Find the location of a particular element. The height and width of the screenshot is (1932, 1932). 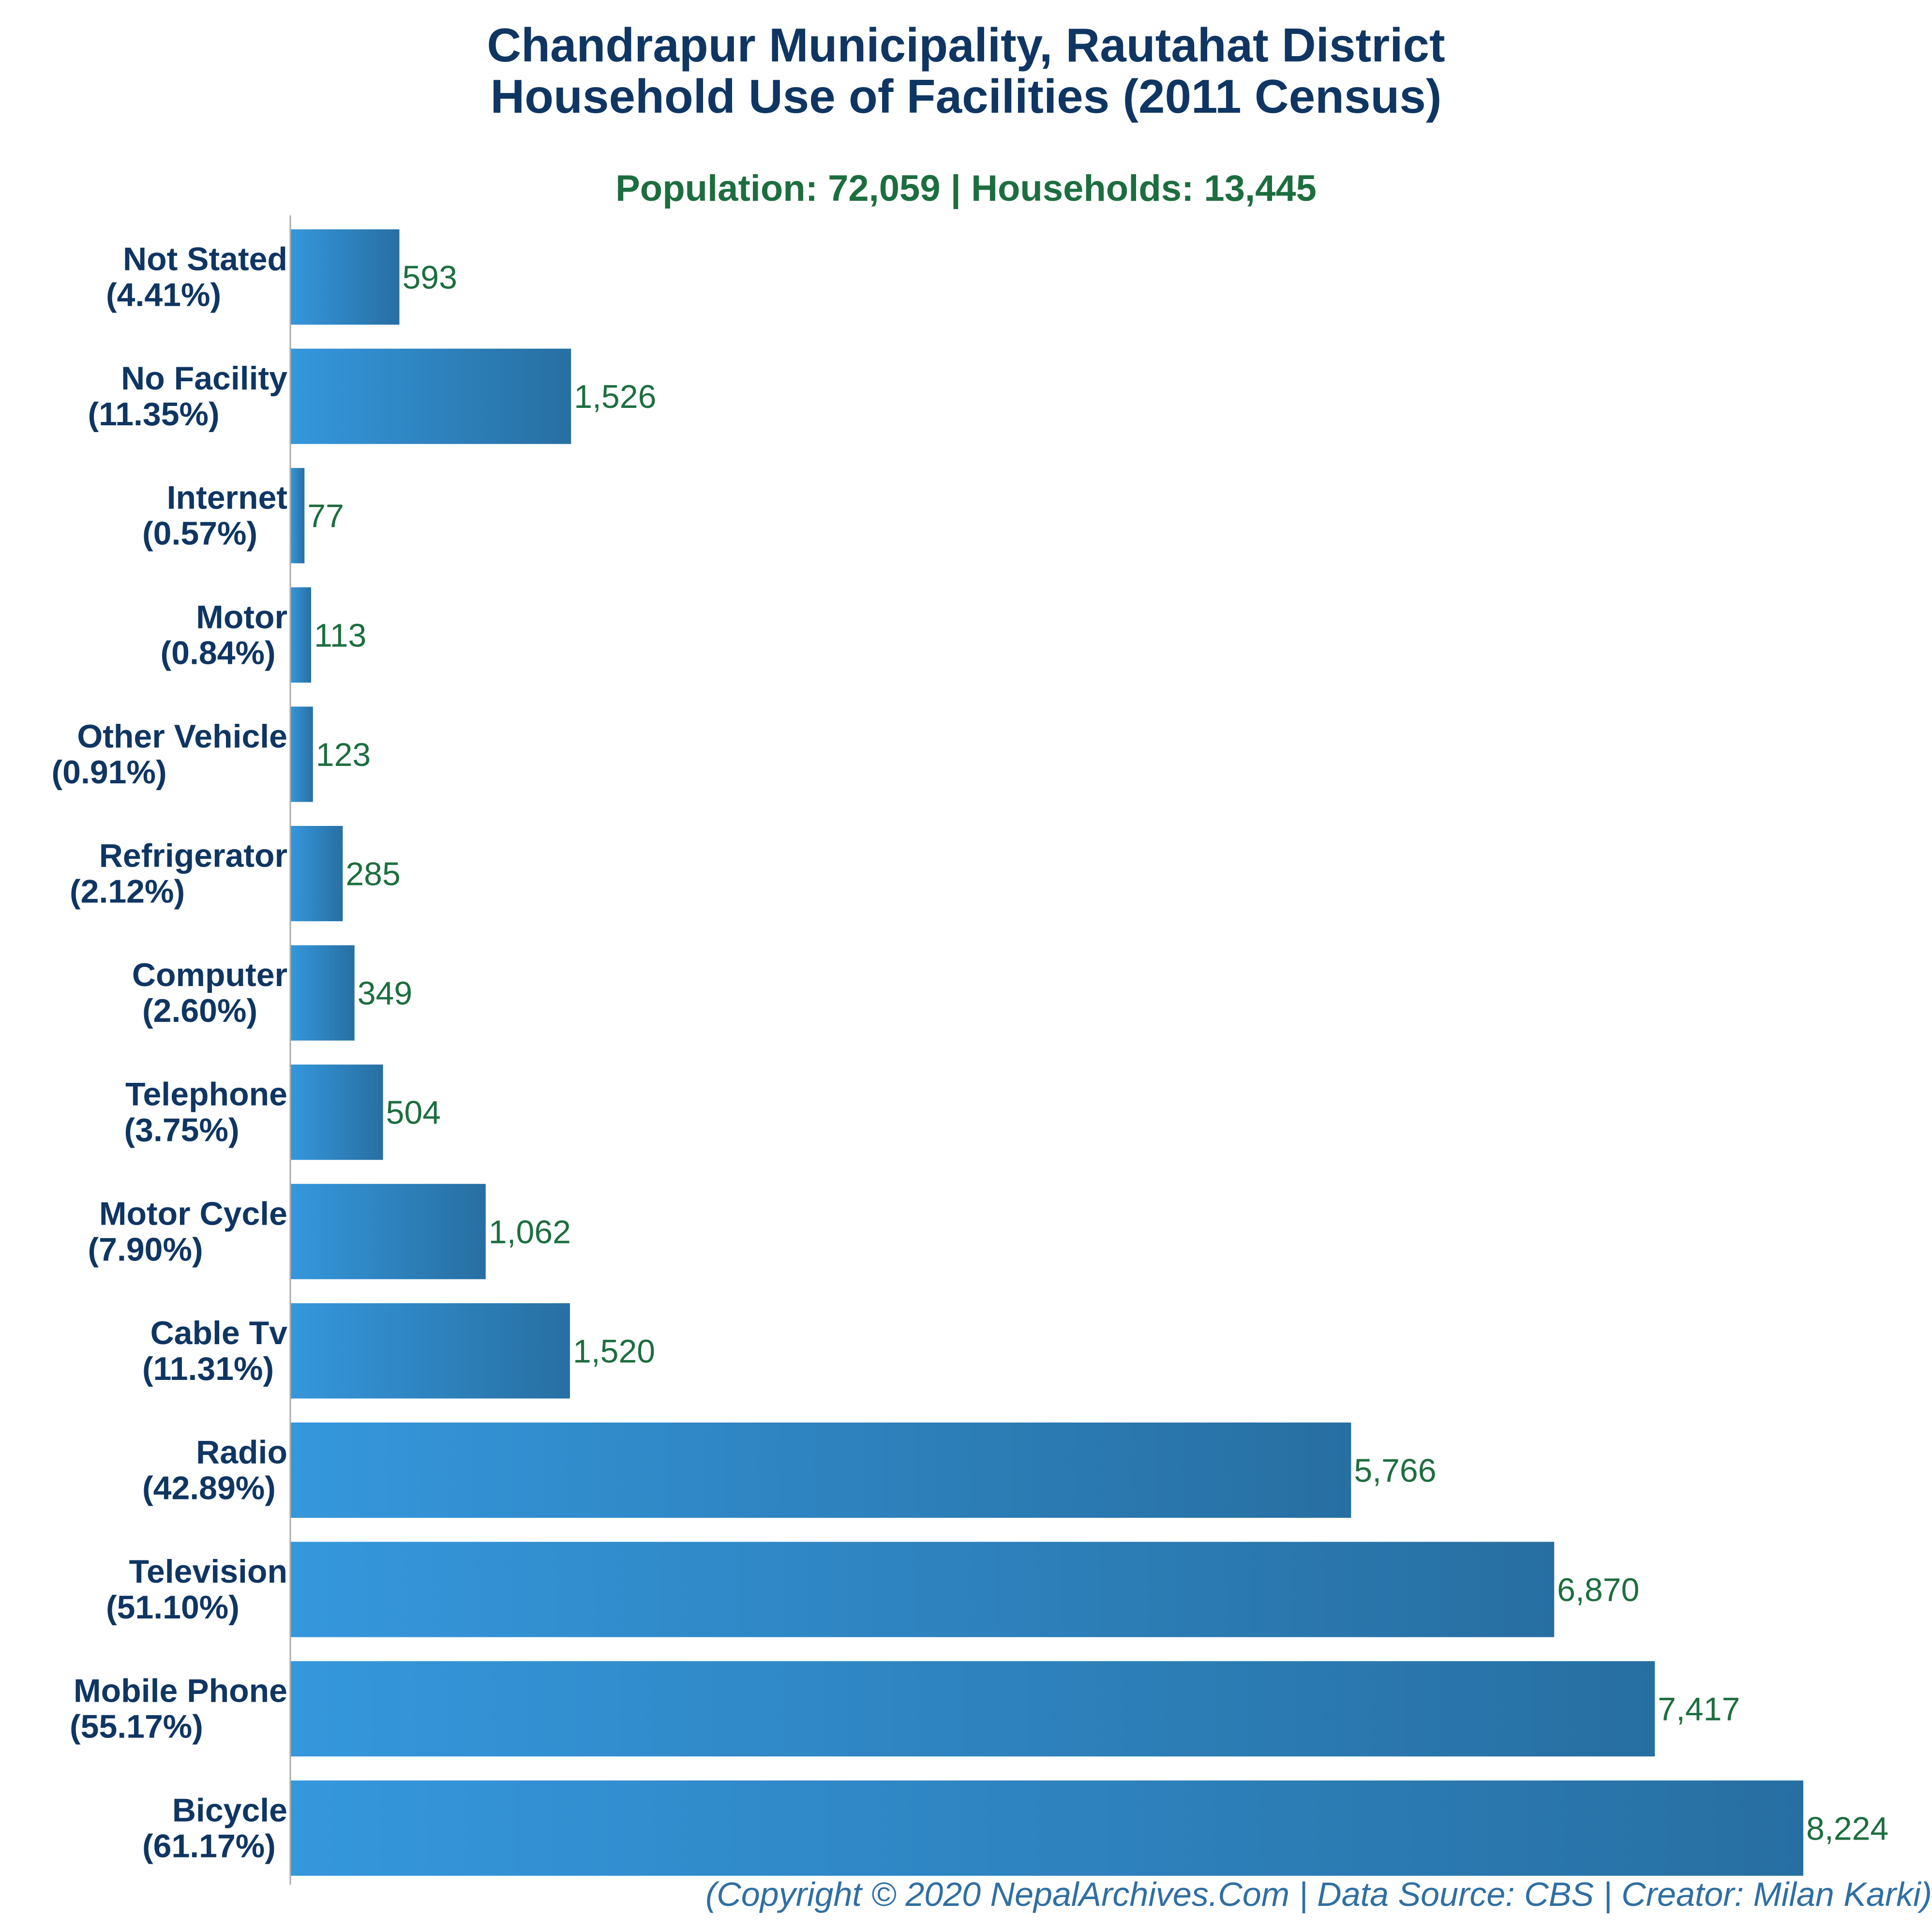

category-percent-cable-tv: (11.31%) is located at coordinates (208, 1368).